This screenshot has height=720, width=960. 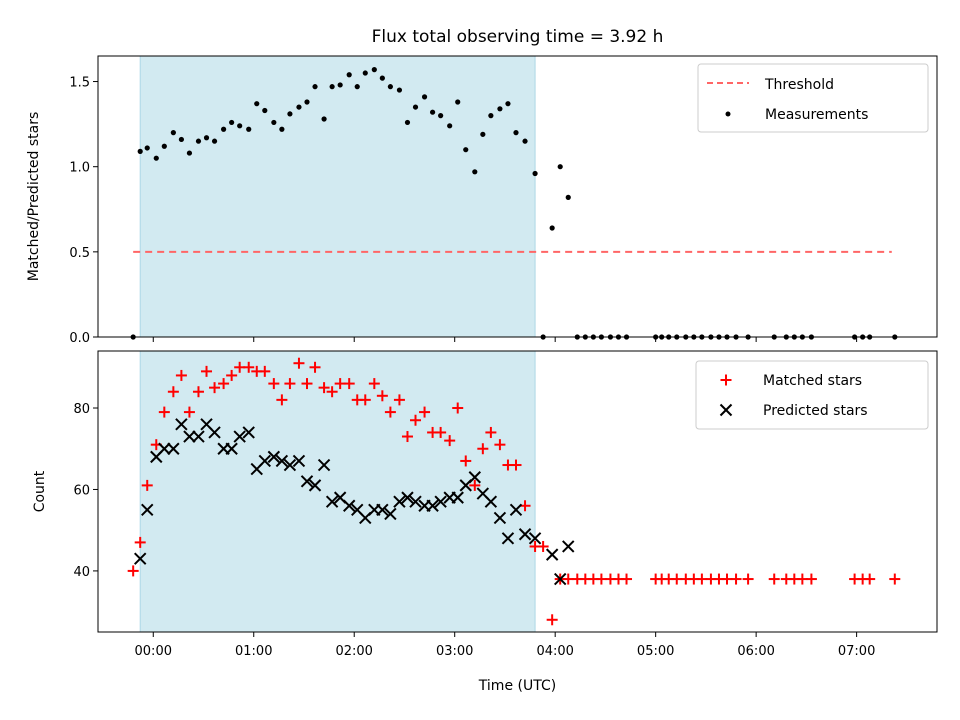 I want to click on bottom-y-tick-label: 80, so click(x=81, y=409).